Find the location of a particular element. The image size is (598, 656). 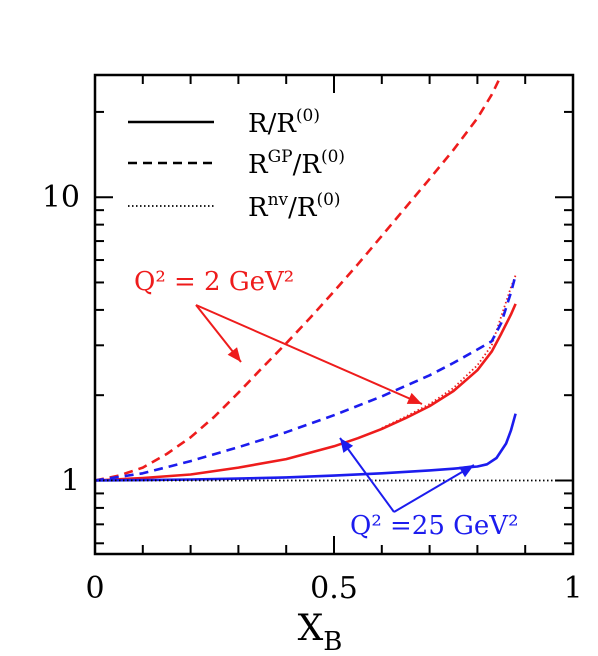

x-tick-label: 0 is located at coordinates (94, 588).